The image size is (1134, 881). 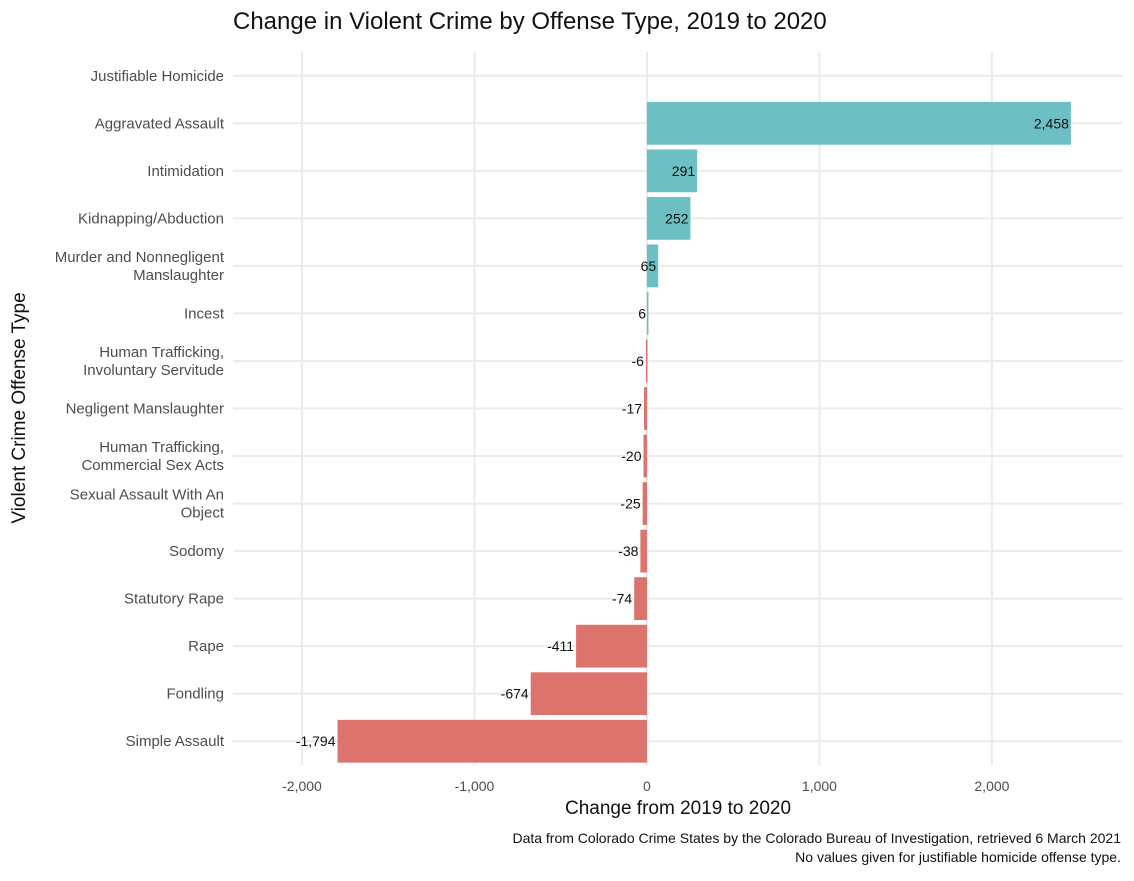 I want to click on category-label-line: Involuntary Servitude, so click(x=153, y=370).